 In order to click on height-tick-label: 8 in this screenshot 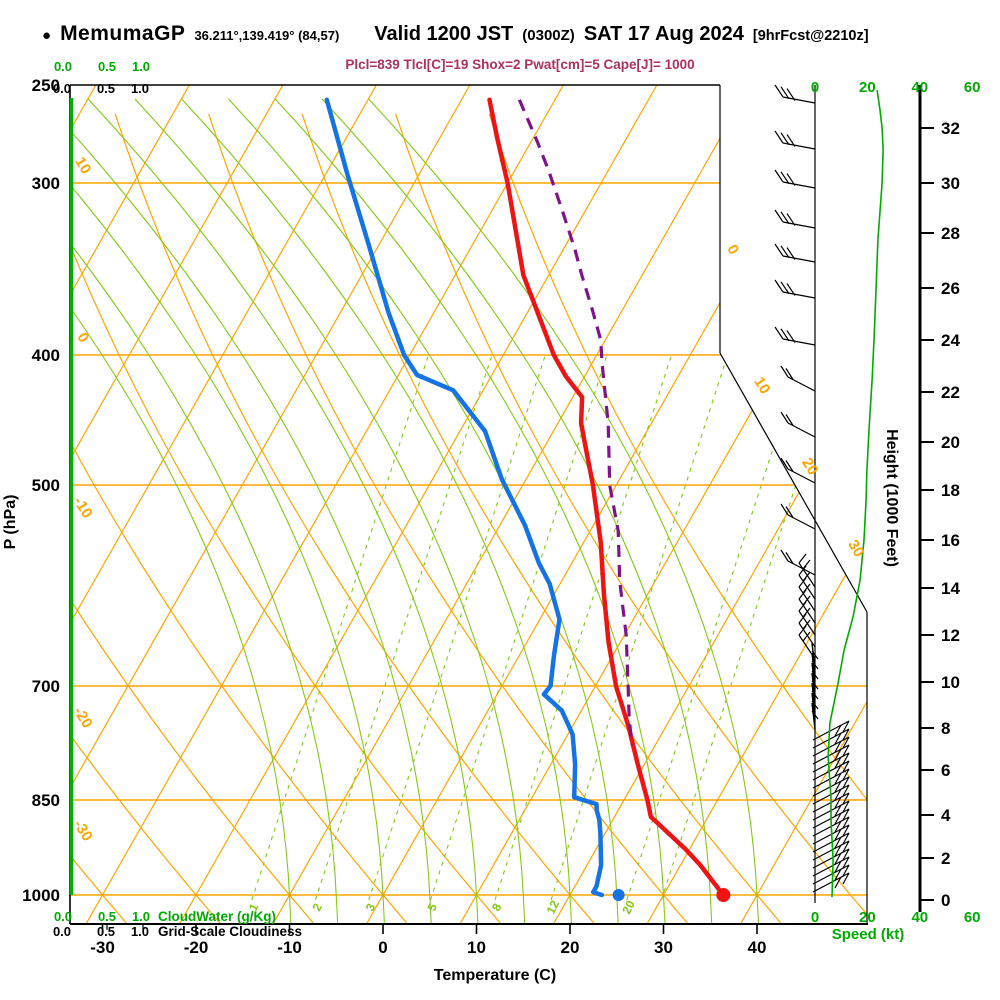, I will do `click(945, 728)`.